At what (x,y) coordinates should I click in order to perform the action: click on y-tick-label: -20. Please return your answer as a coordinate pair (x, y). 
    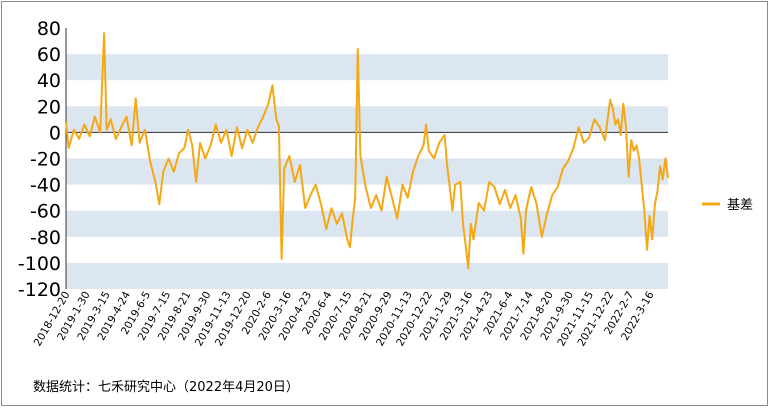
    Looking at the image, I should click on (45, 160).